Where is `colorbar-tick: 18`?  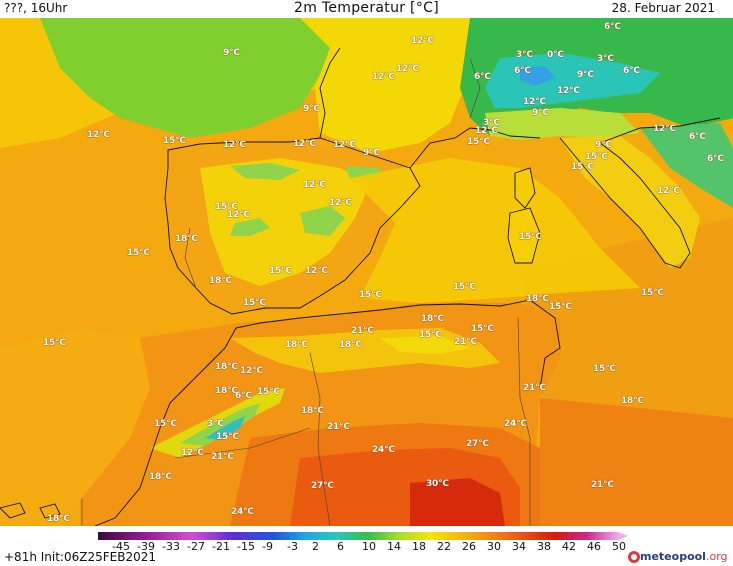 colorbar-tick: 18 is located at coordinates (419, 546).